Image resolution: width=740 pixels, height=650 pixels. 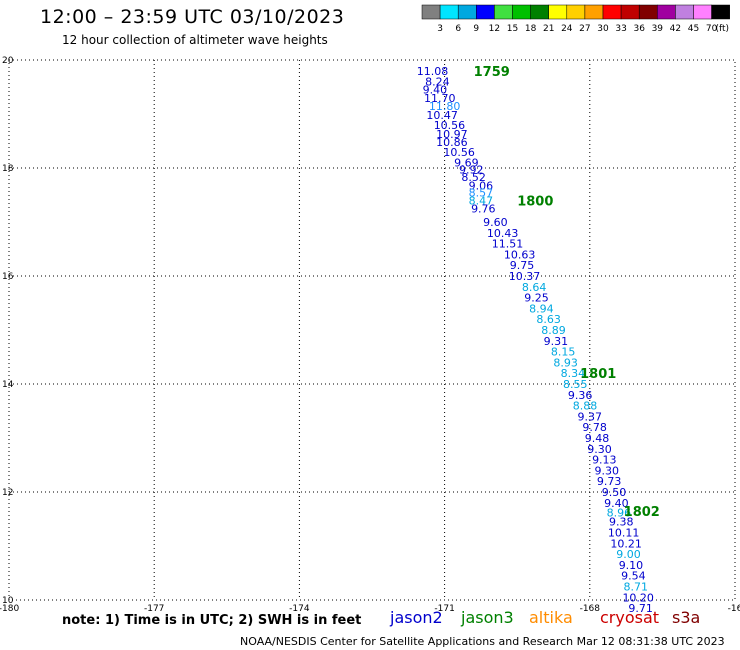 I want to click on colorbar-tick: 12, so click(x=494, y=29).